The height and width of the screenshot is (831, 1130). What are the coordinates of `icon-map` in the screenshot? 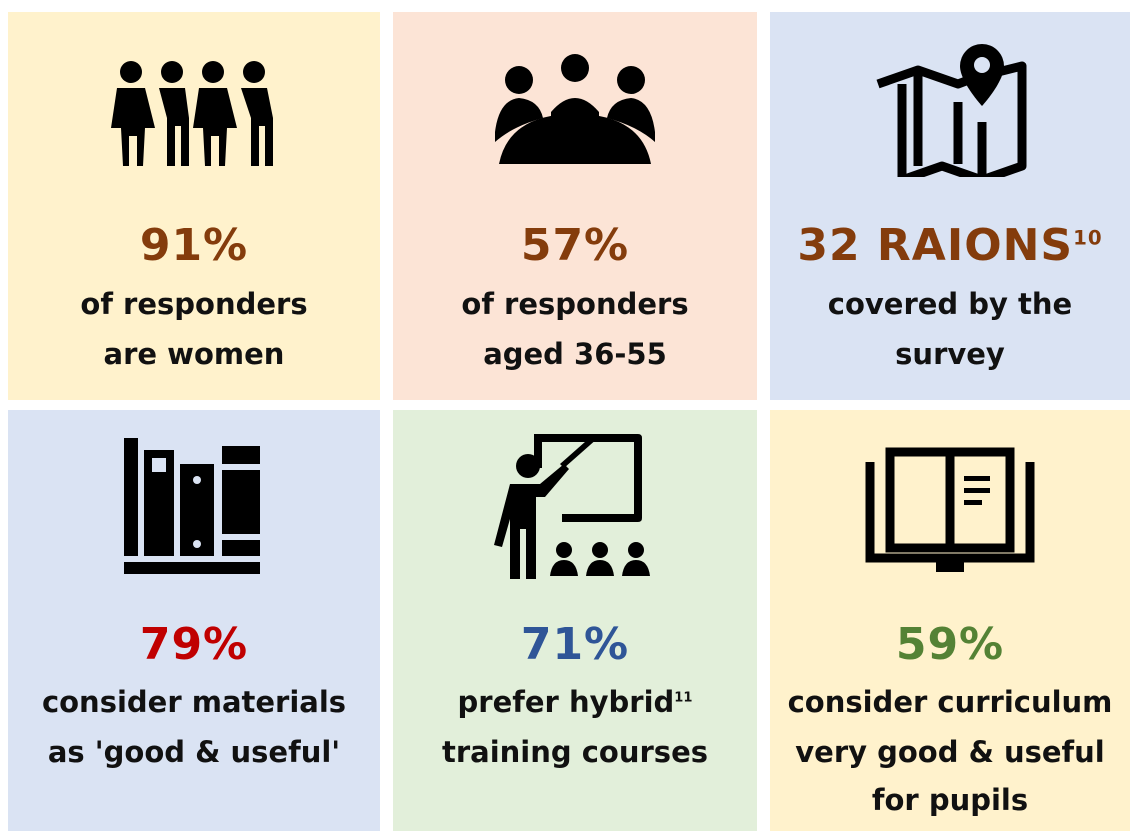 It's located at (951, 110).